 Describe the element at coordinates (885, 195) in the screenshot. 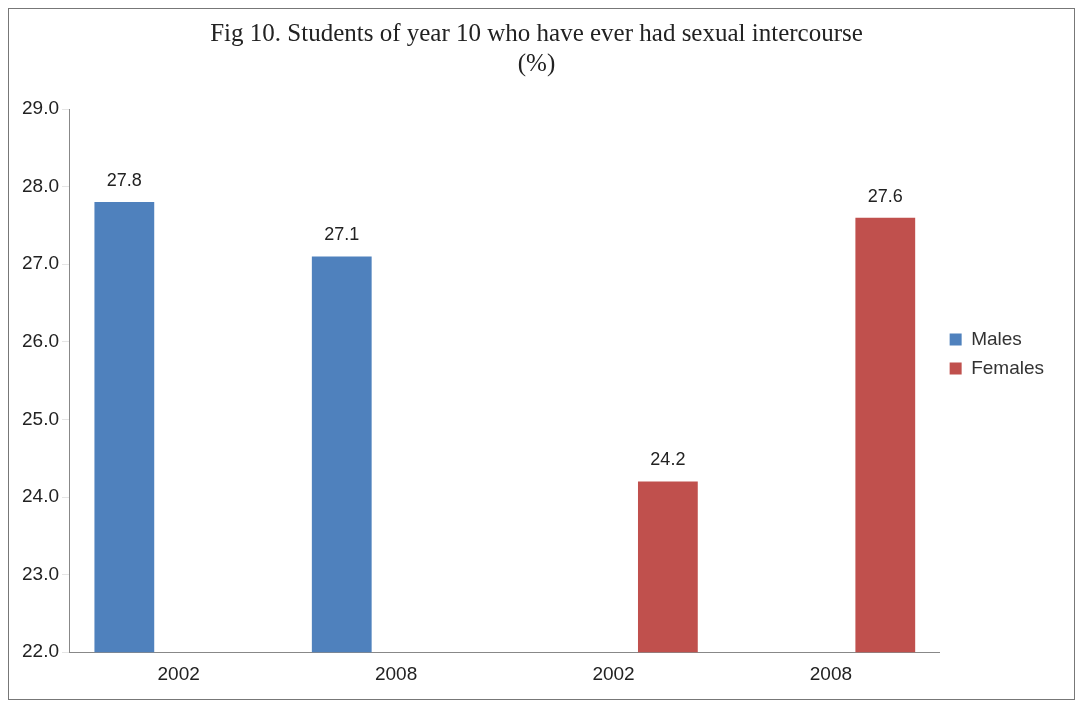

I see `data-label: 27.6` at that location.